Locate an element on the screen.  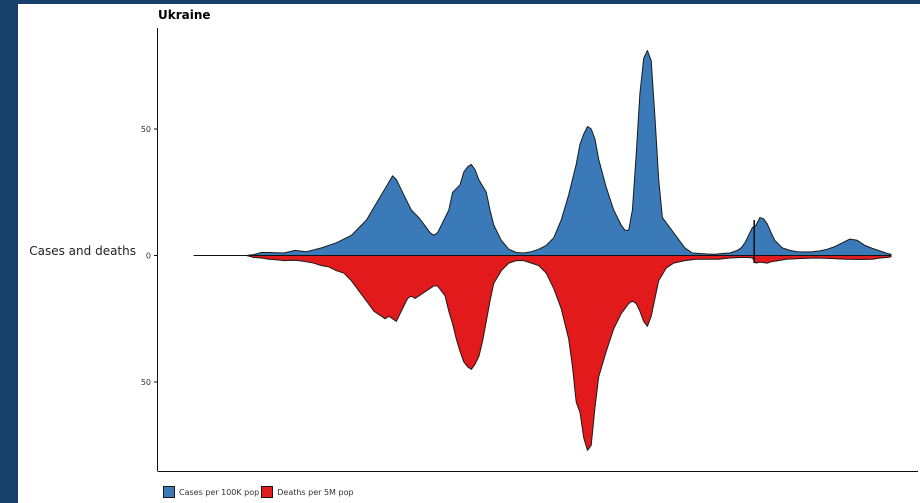
y-tick-label: 0 is located at coordinates (148, 256).